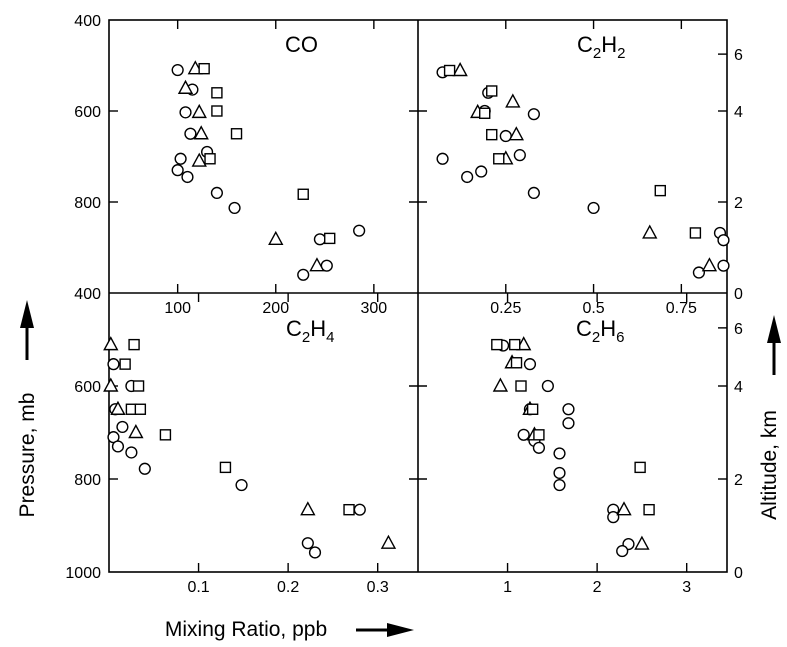  What do you see at coordinates (87, 21) in the screenshot?
I see `y-tick-label: 400` at bounding box center [87, 21].